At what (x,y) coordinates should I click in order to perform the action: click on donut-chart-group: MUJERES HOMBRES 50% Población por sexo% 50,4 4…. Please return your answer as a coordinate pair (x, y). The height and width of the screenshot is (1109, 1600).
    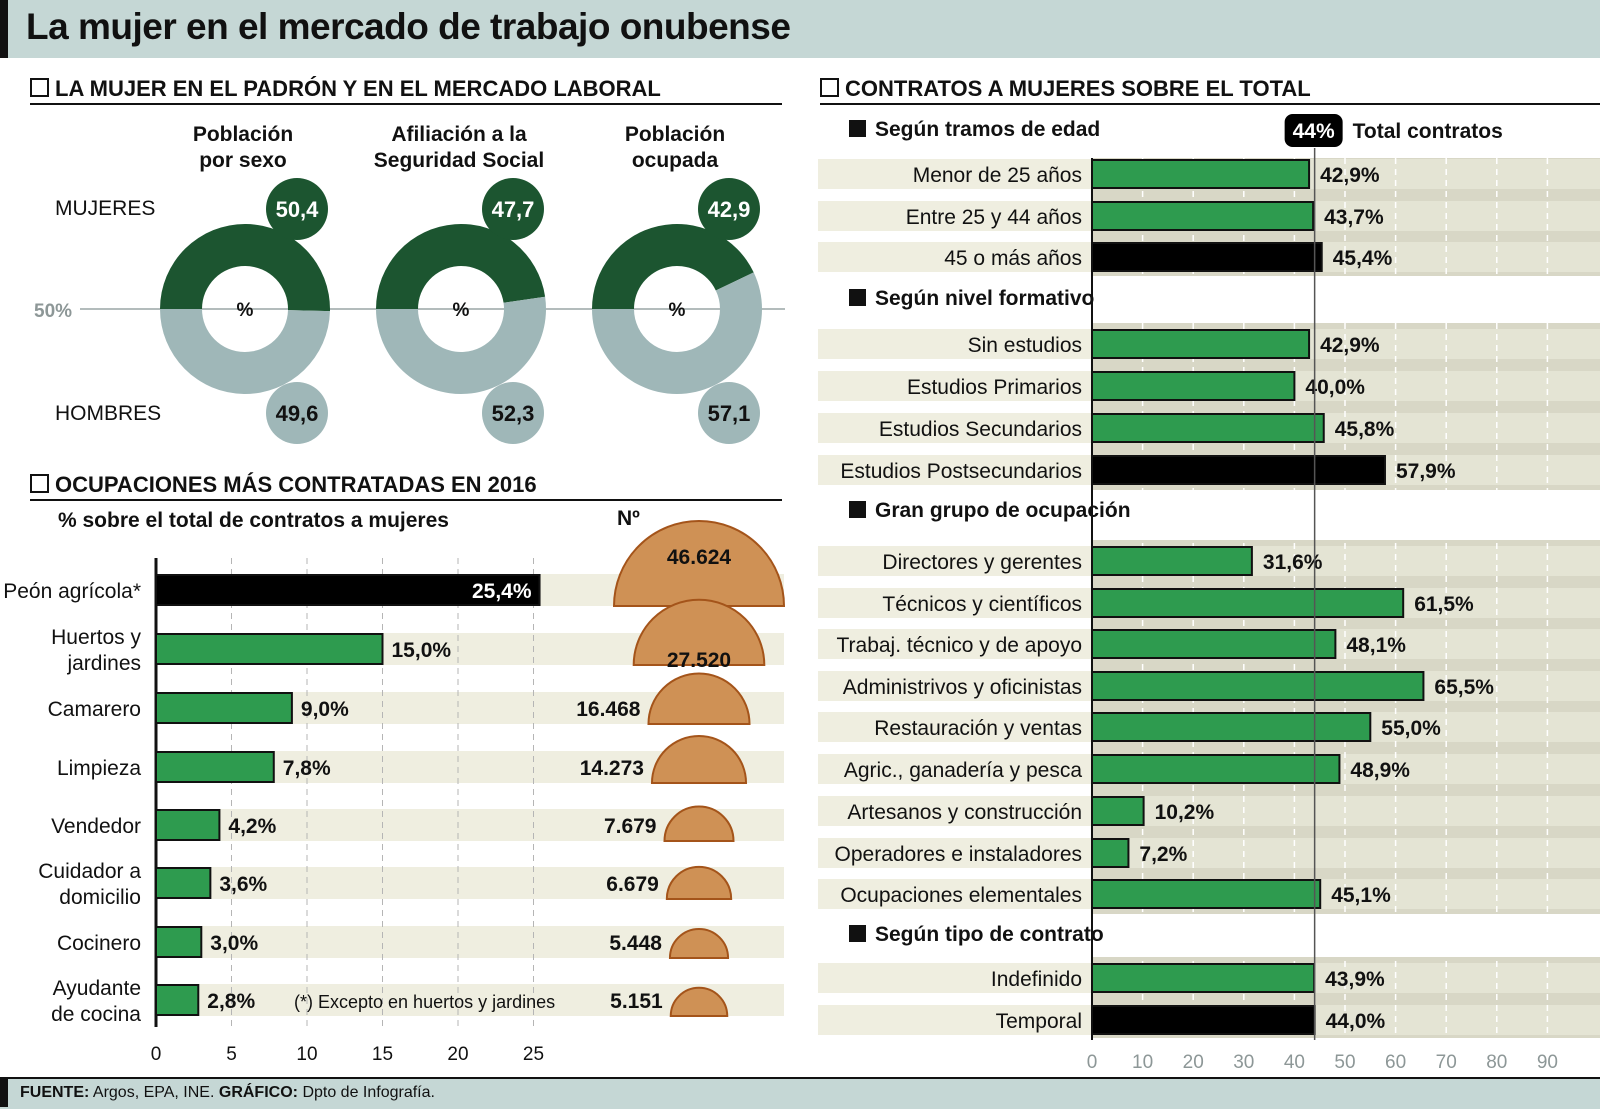
    Looking at the image, I should click on (409, 283).